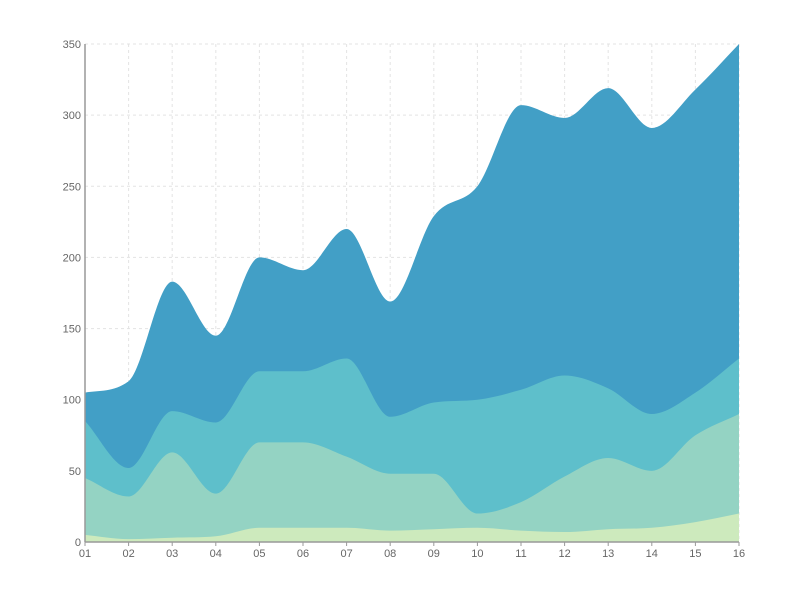 The width and height of the screenshot is (800, 605). Describe the element at coordinates (608, 554) in the screenshot. I see `x-tick-label: 13` at that location.